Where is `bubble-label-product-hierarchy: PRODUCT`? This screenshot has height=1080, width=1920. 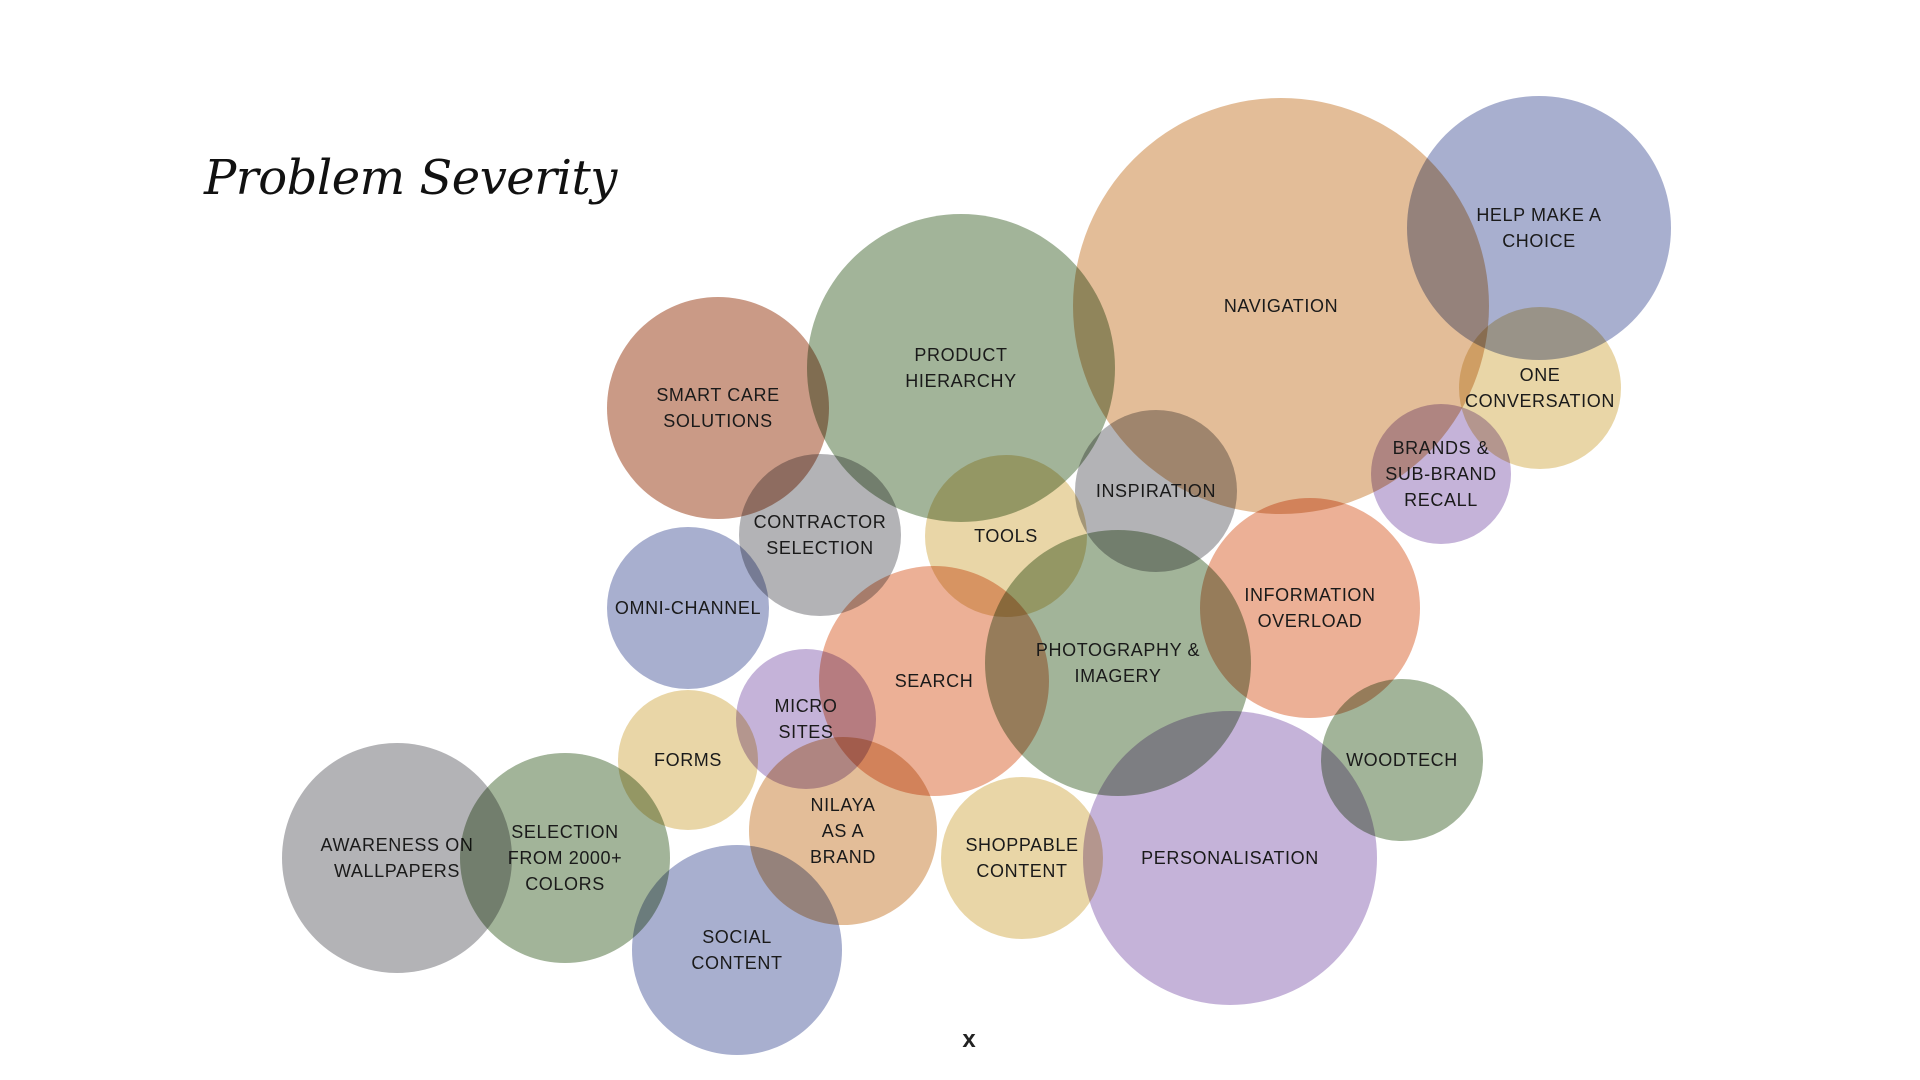
bubble-label-product-hierarchy: PRODUCT is located at coordinates (960, 355).